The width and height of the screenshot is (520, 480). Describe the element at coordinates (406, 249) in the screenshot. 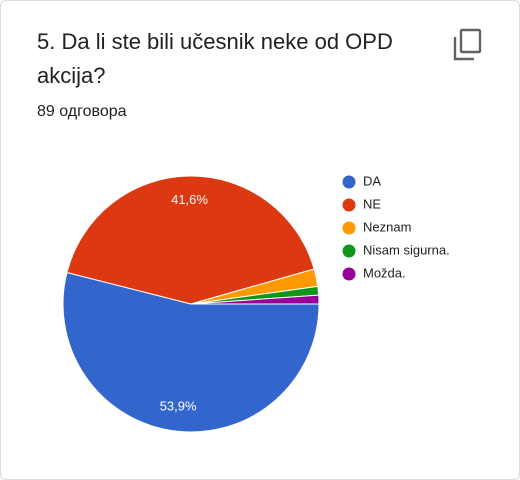

I see `legend-label: Nisam sigurna.` at that location.